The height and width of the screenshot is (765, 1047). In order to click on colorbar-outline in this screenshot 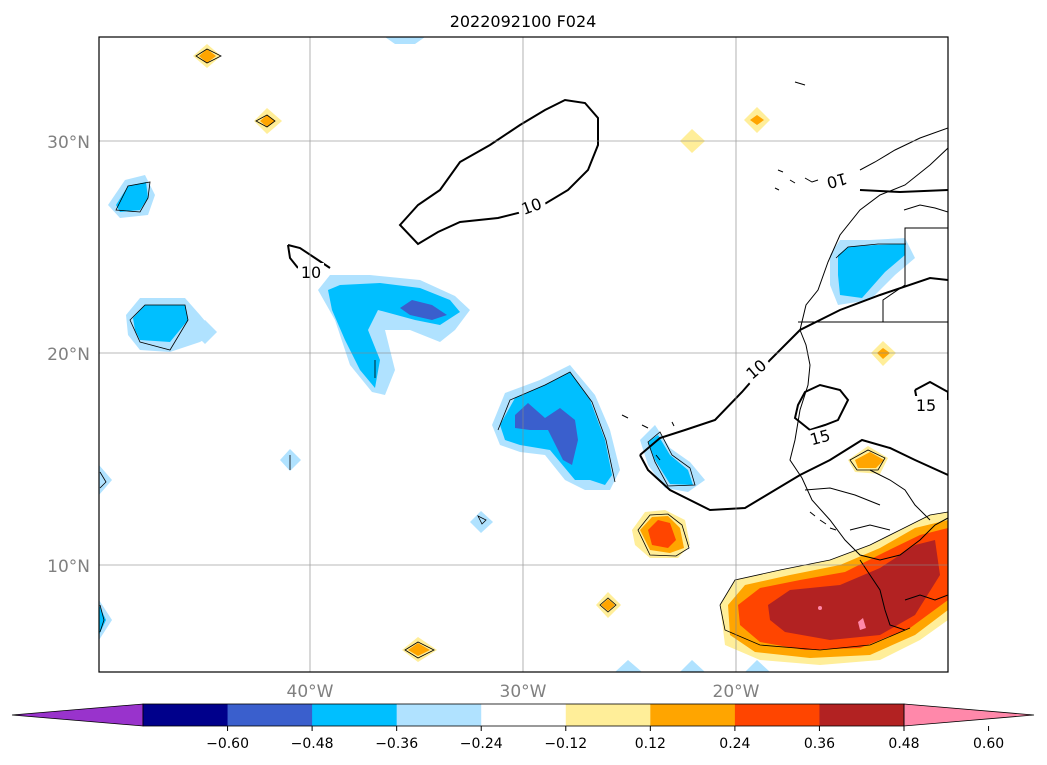, I will do `click(523, 715)`.